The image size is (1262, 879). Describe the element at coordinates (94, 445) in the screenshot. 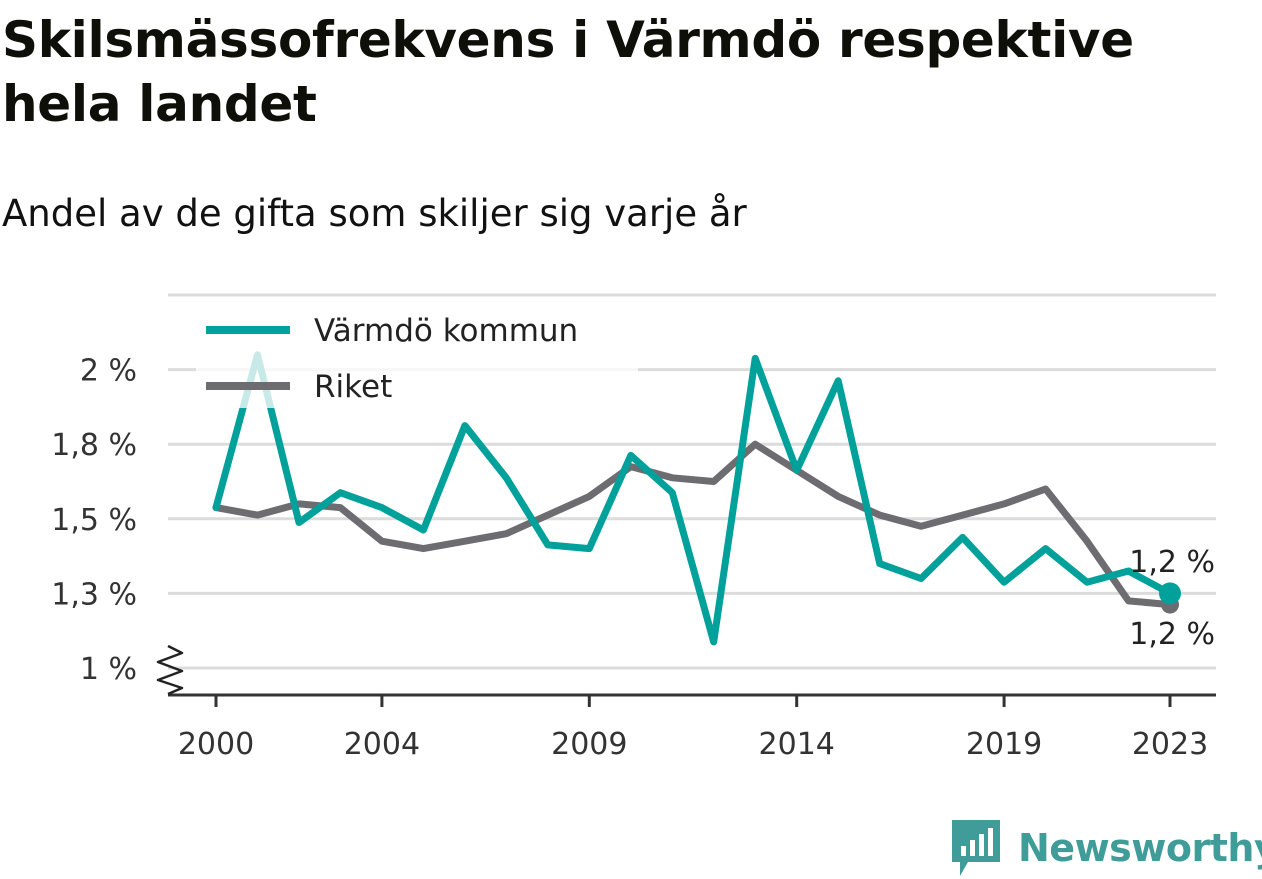

I see `y-tick-label: 1,8 %` at that location.